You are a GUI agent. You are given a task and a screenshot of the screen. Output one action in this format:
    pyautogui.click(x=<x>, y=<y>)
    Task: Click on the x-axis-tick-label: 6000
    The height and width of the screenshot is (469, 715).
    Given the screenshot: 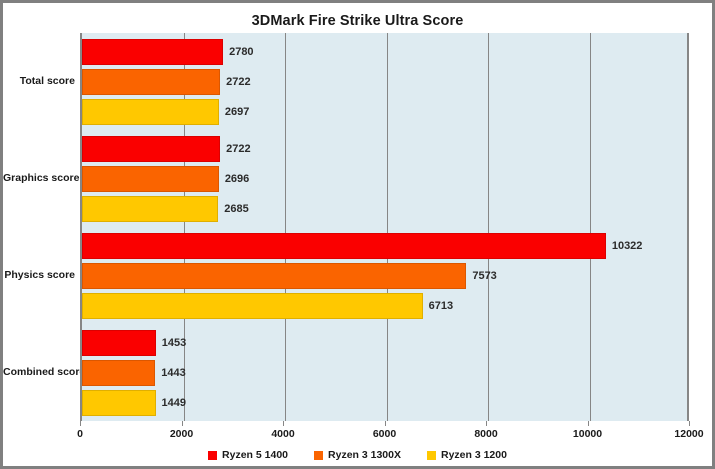 What is the action you would take?
    pyautogui.click(x=384, y=434)
    